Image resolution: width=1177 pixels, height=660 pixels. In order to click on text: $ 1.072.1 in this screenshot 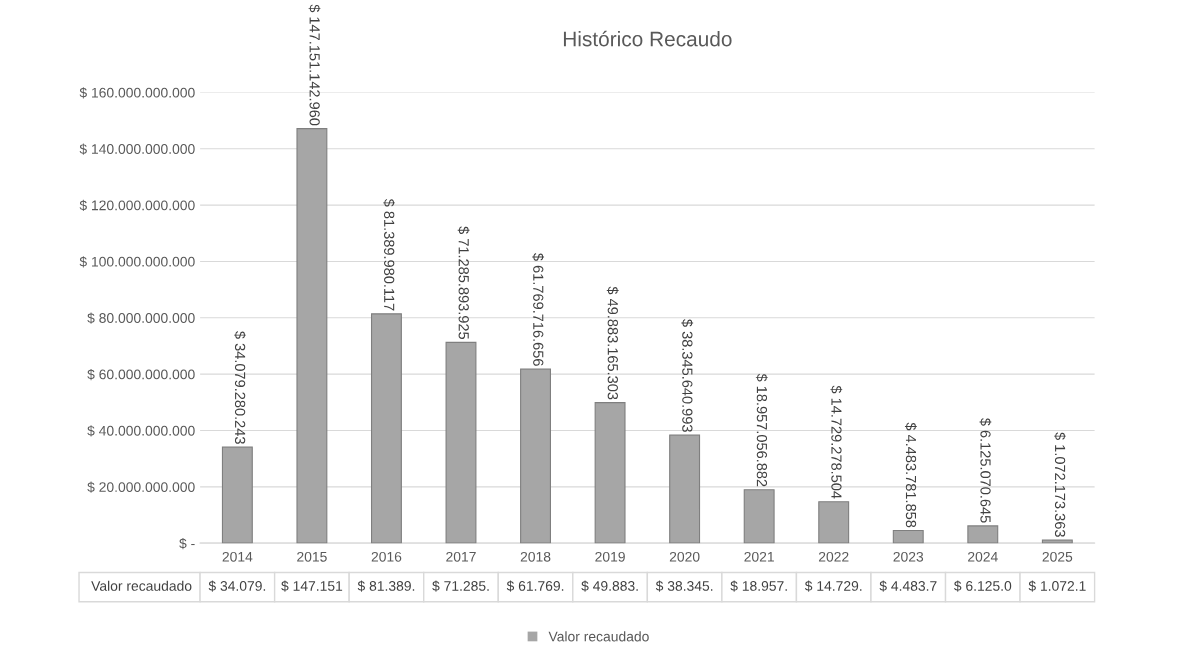, I will do `click(1057, 586)`.